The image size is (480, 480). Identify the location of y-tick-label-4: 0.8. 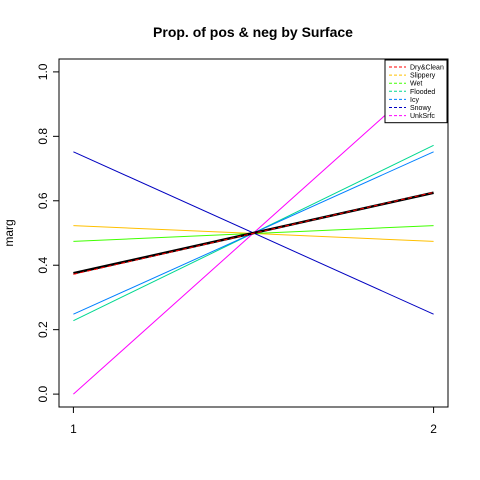
(43, 136).